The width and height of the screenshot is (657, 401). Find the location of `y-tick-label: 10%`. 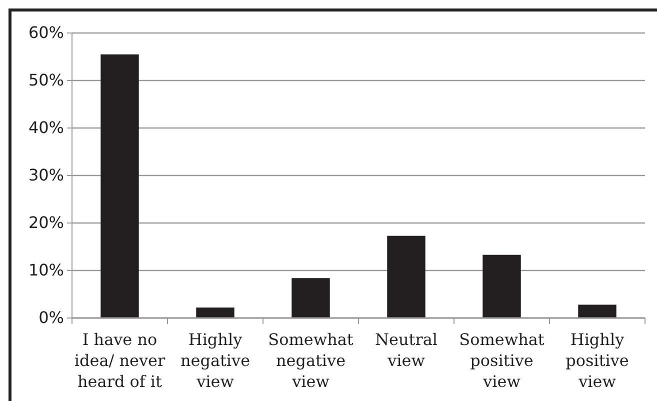

y-tick-label: 10% is located at coordinates (46, 270).